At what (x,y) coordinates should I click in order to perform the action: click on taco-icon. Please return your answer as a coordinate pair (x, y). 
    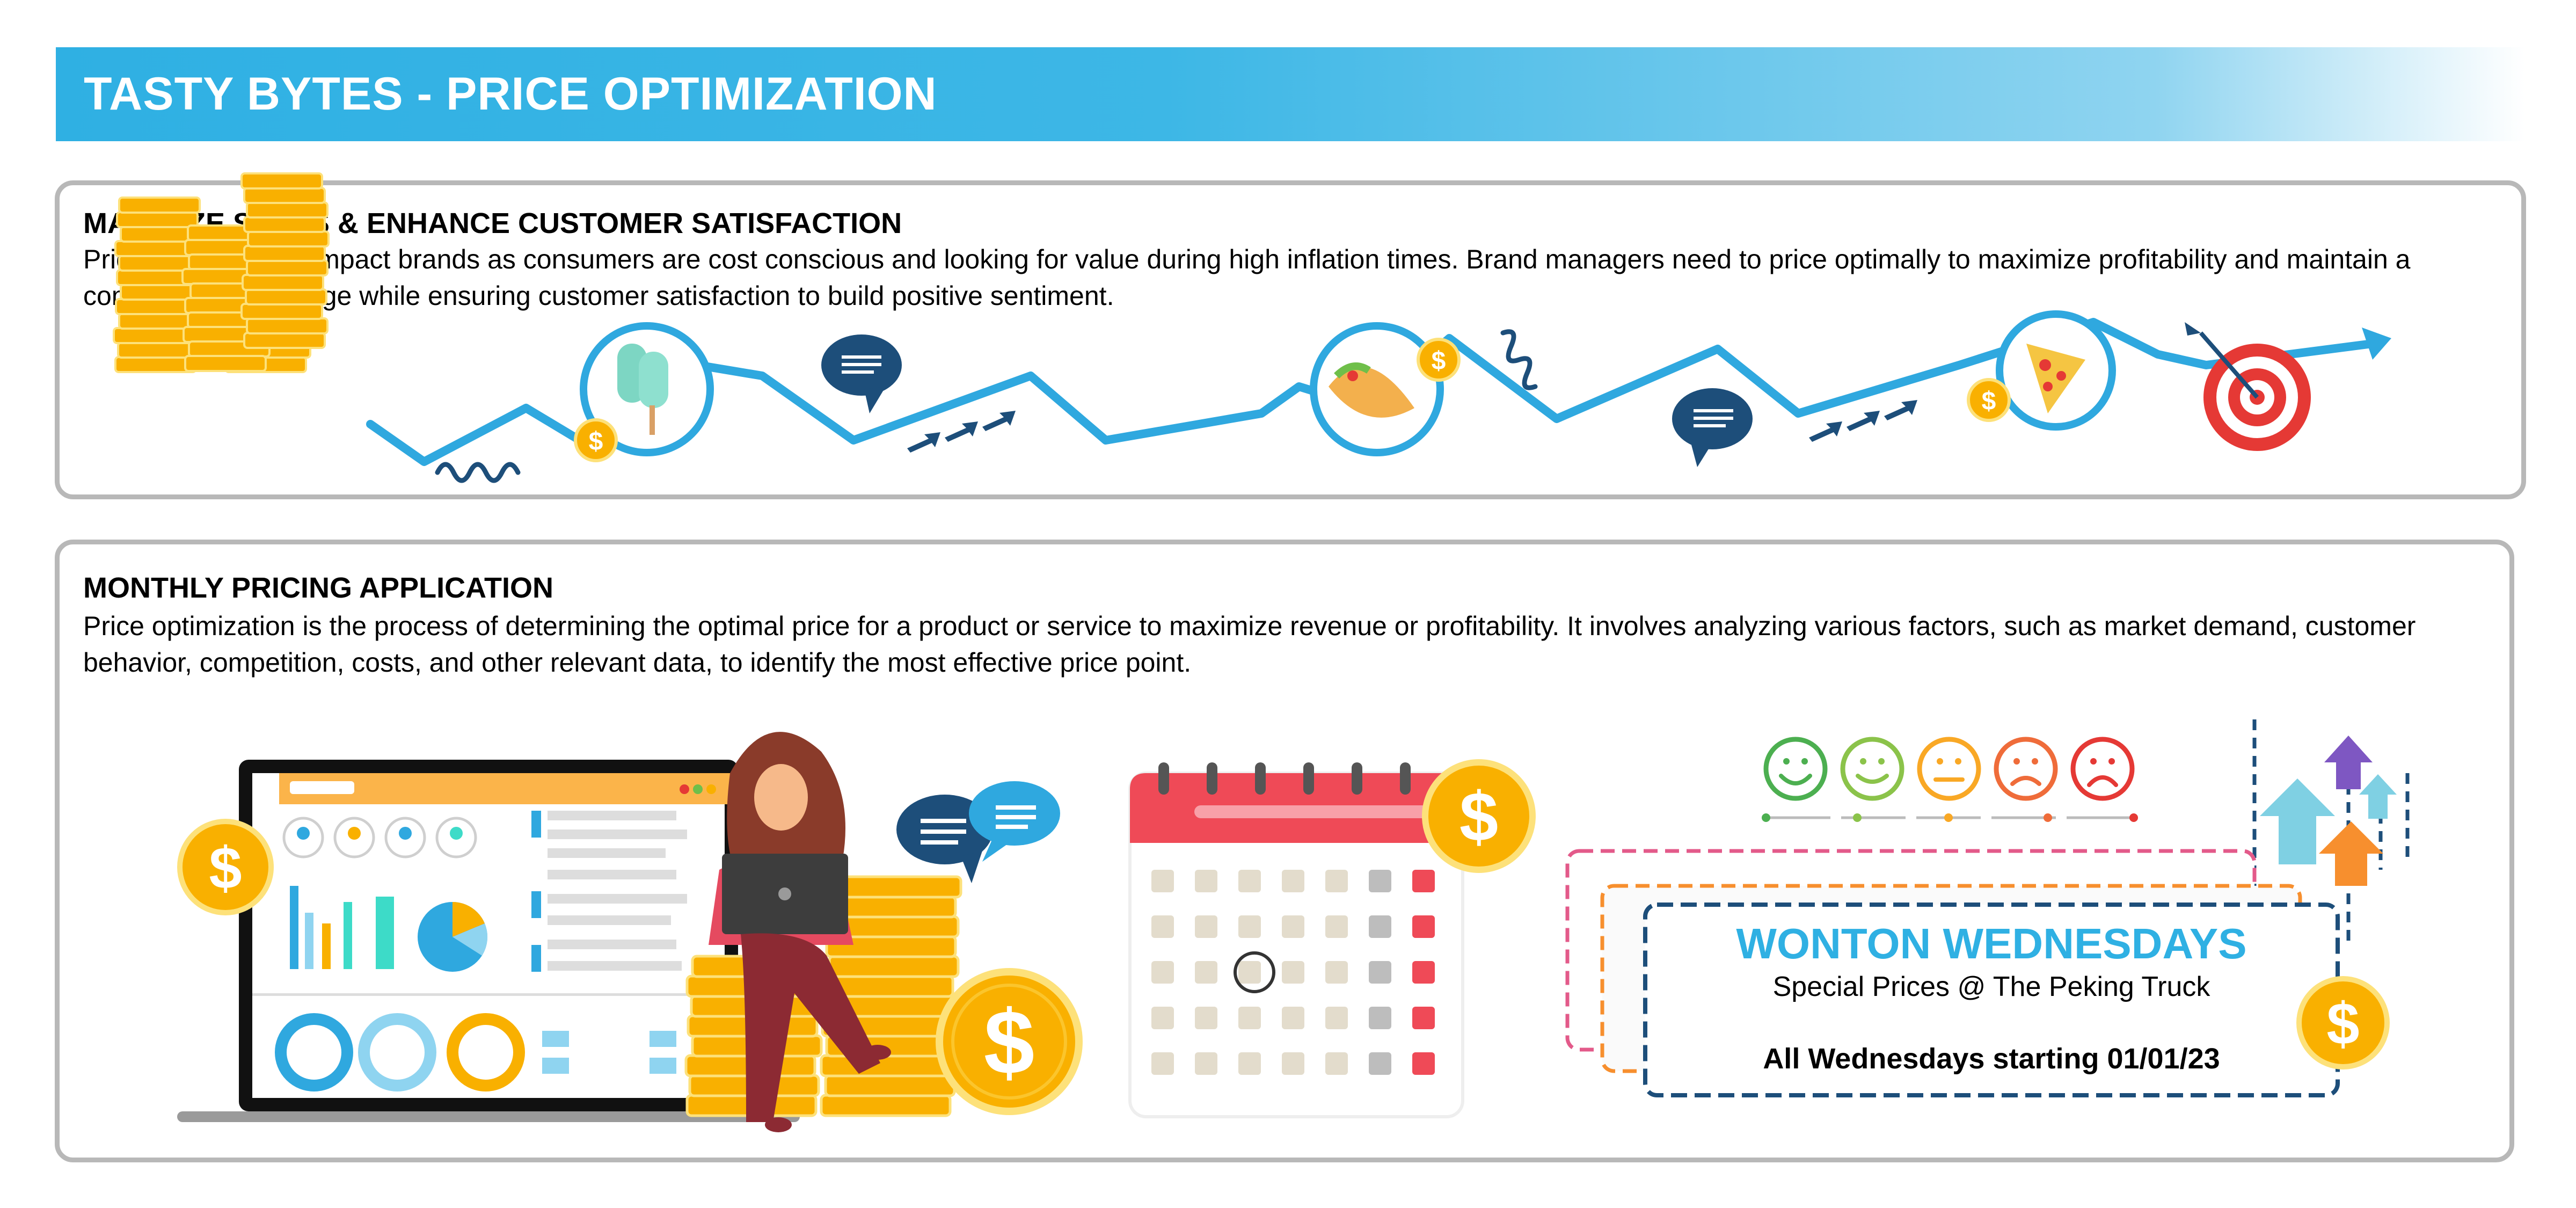
    Looking at the image, I should click on (1377, 389).